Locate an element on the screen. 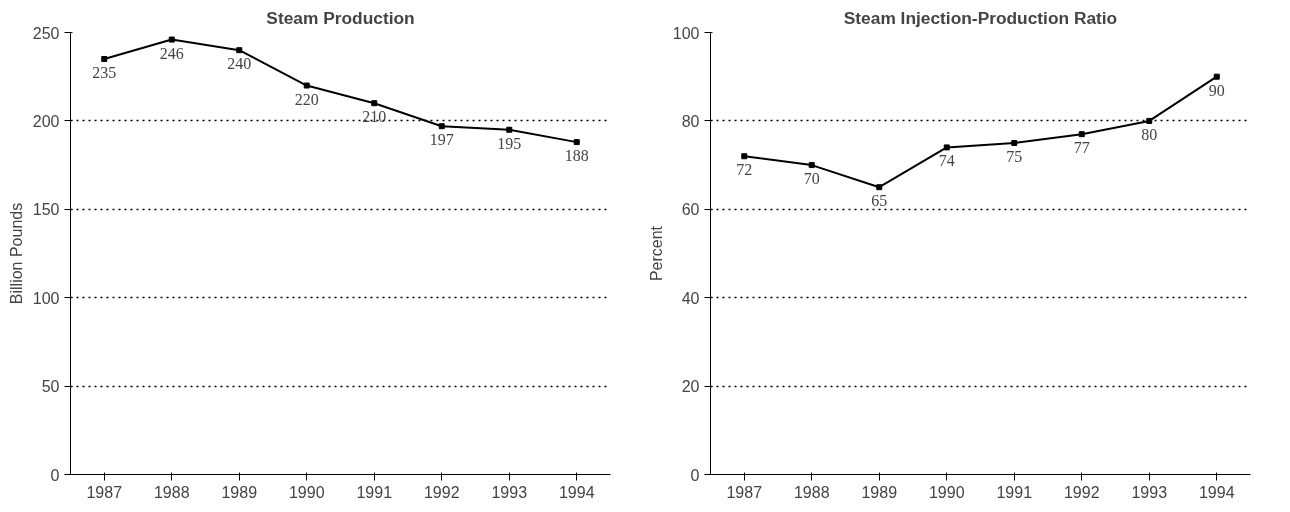  data-label: 80 is located at coordinates (1149, 134).